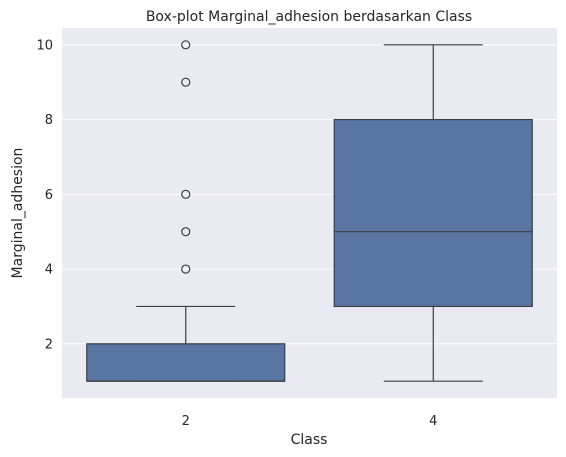 The width and height of the screenshot is (566, 457). What do you see at coordinates (49, 195) in the screenshot?
I see `y-tick-label: 6` at bounding box center [49, 195].